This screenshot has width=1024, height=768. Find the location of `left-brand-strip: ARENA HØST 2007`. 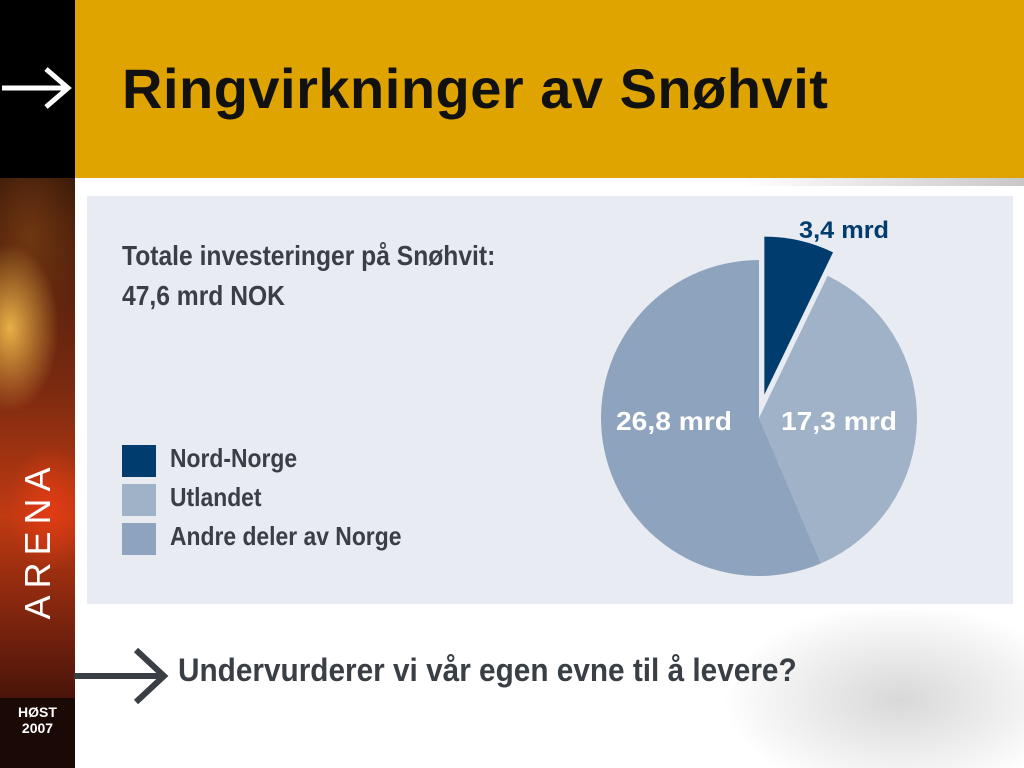

left-brand-strip: ARENA HØST 2007 is located at coordinates (37, 384).